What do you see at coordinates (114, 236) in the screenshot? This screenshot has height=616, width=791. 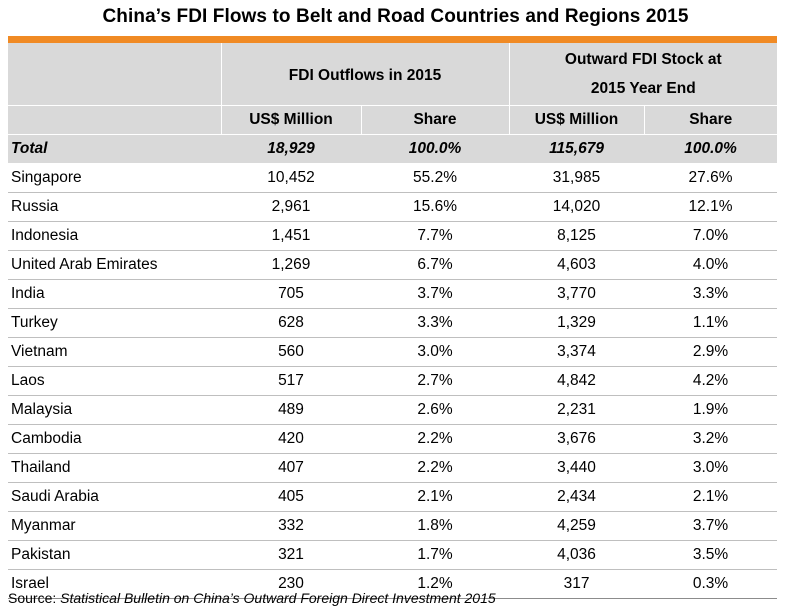 I see `country-cell: Indonesia` at bounding box center [114, 236].